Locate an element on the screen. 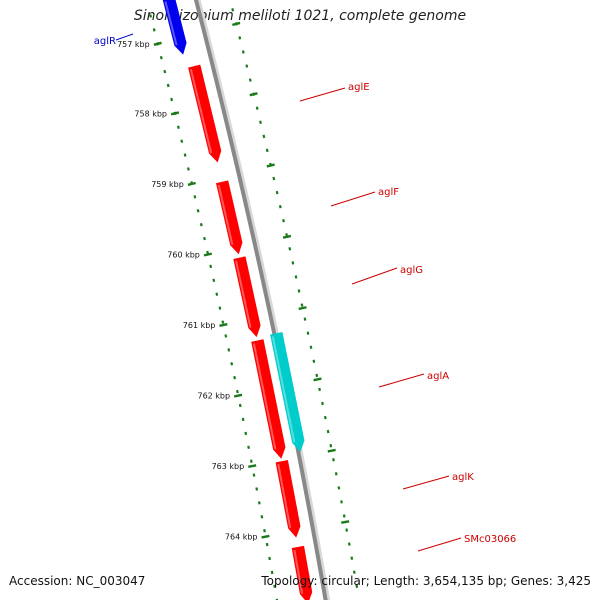 The height and width of the screenshot is (600, 600). gene-label-aglg: aglG is located at coordinates (411, 270).